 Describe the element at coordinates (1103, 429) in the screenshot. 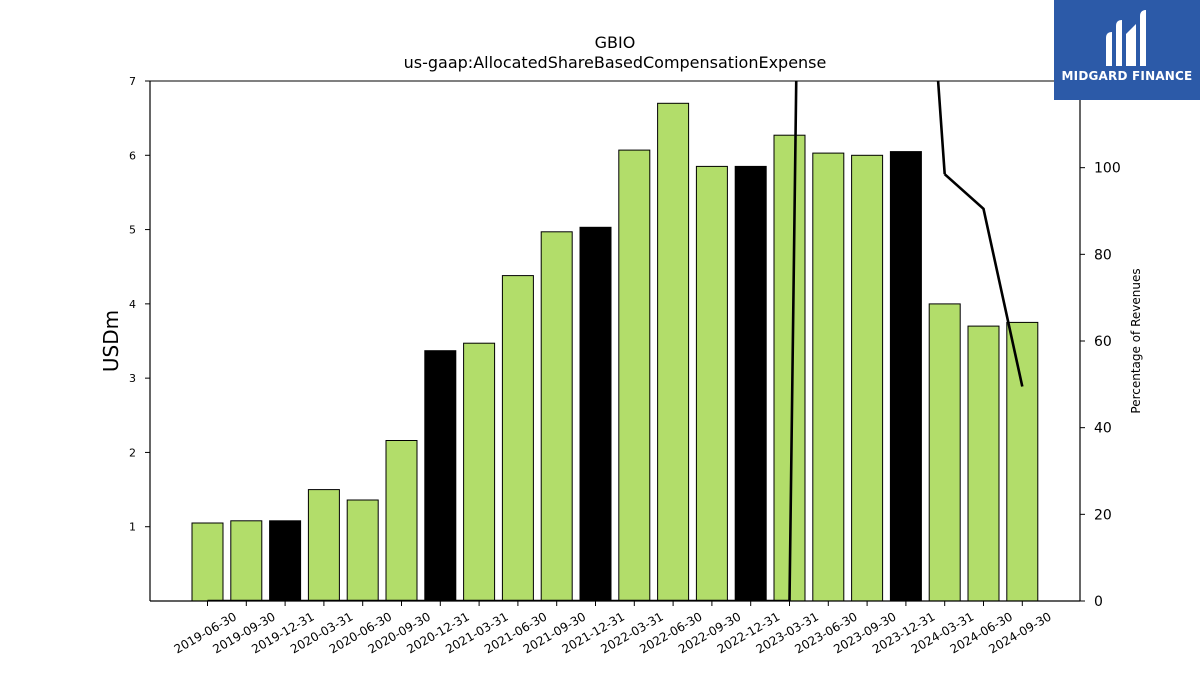

I see `y2-tick-label: 40` at that location.